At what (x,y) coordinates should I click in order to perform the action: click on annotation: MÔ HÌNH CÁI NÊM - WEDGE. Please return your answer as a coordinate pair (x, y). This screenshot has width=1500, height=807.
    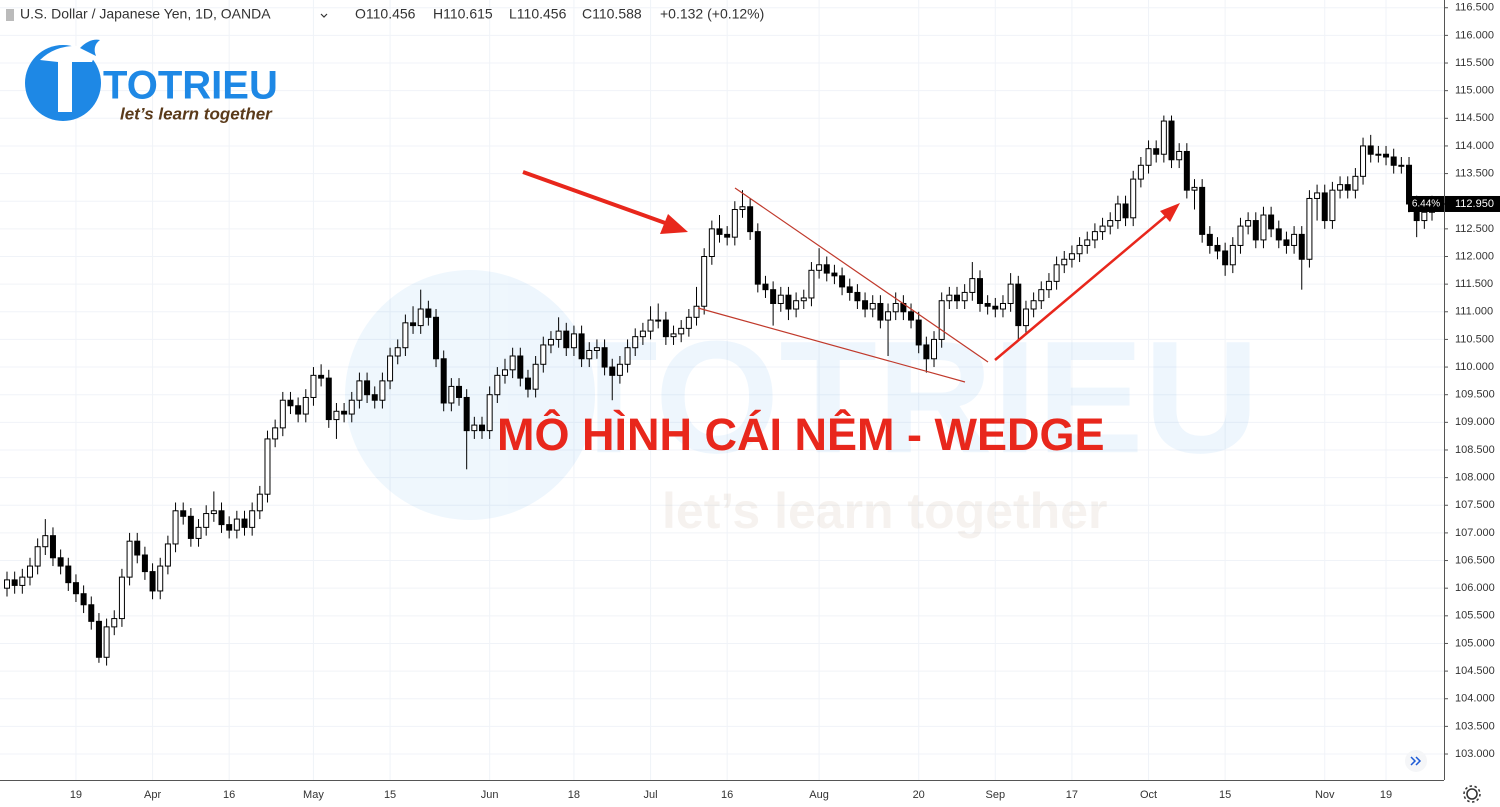
    Looking at the image, I should click on (800, 434).